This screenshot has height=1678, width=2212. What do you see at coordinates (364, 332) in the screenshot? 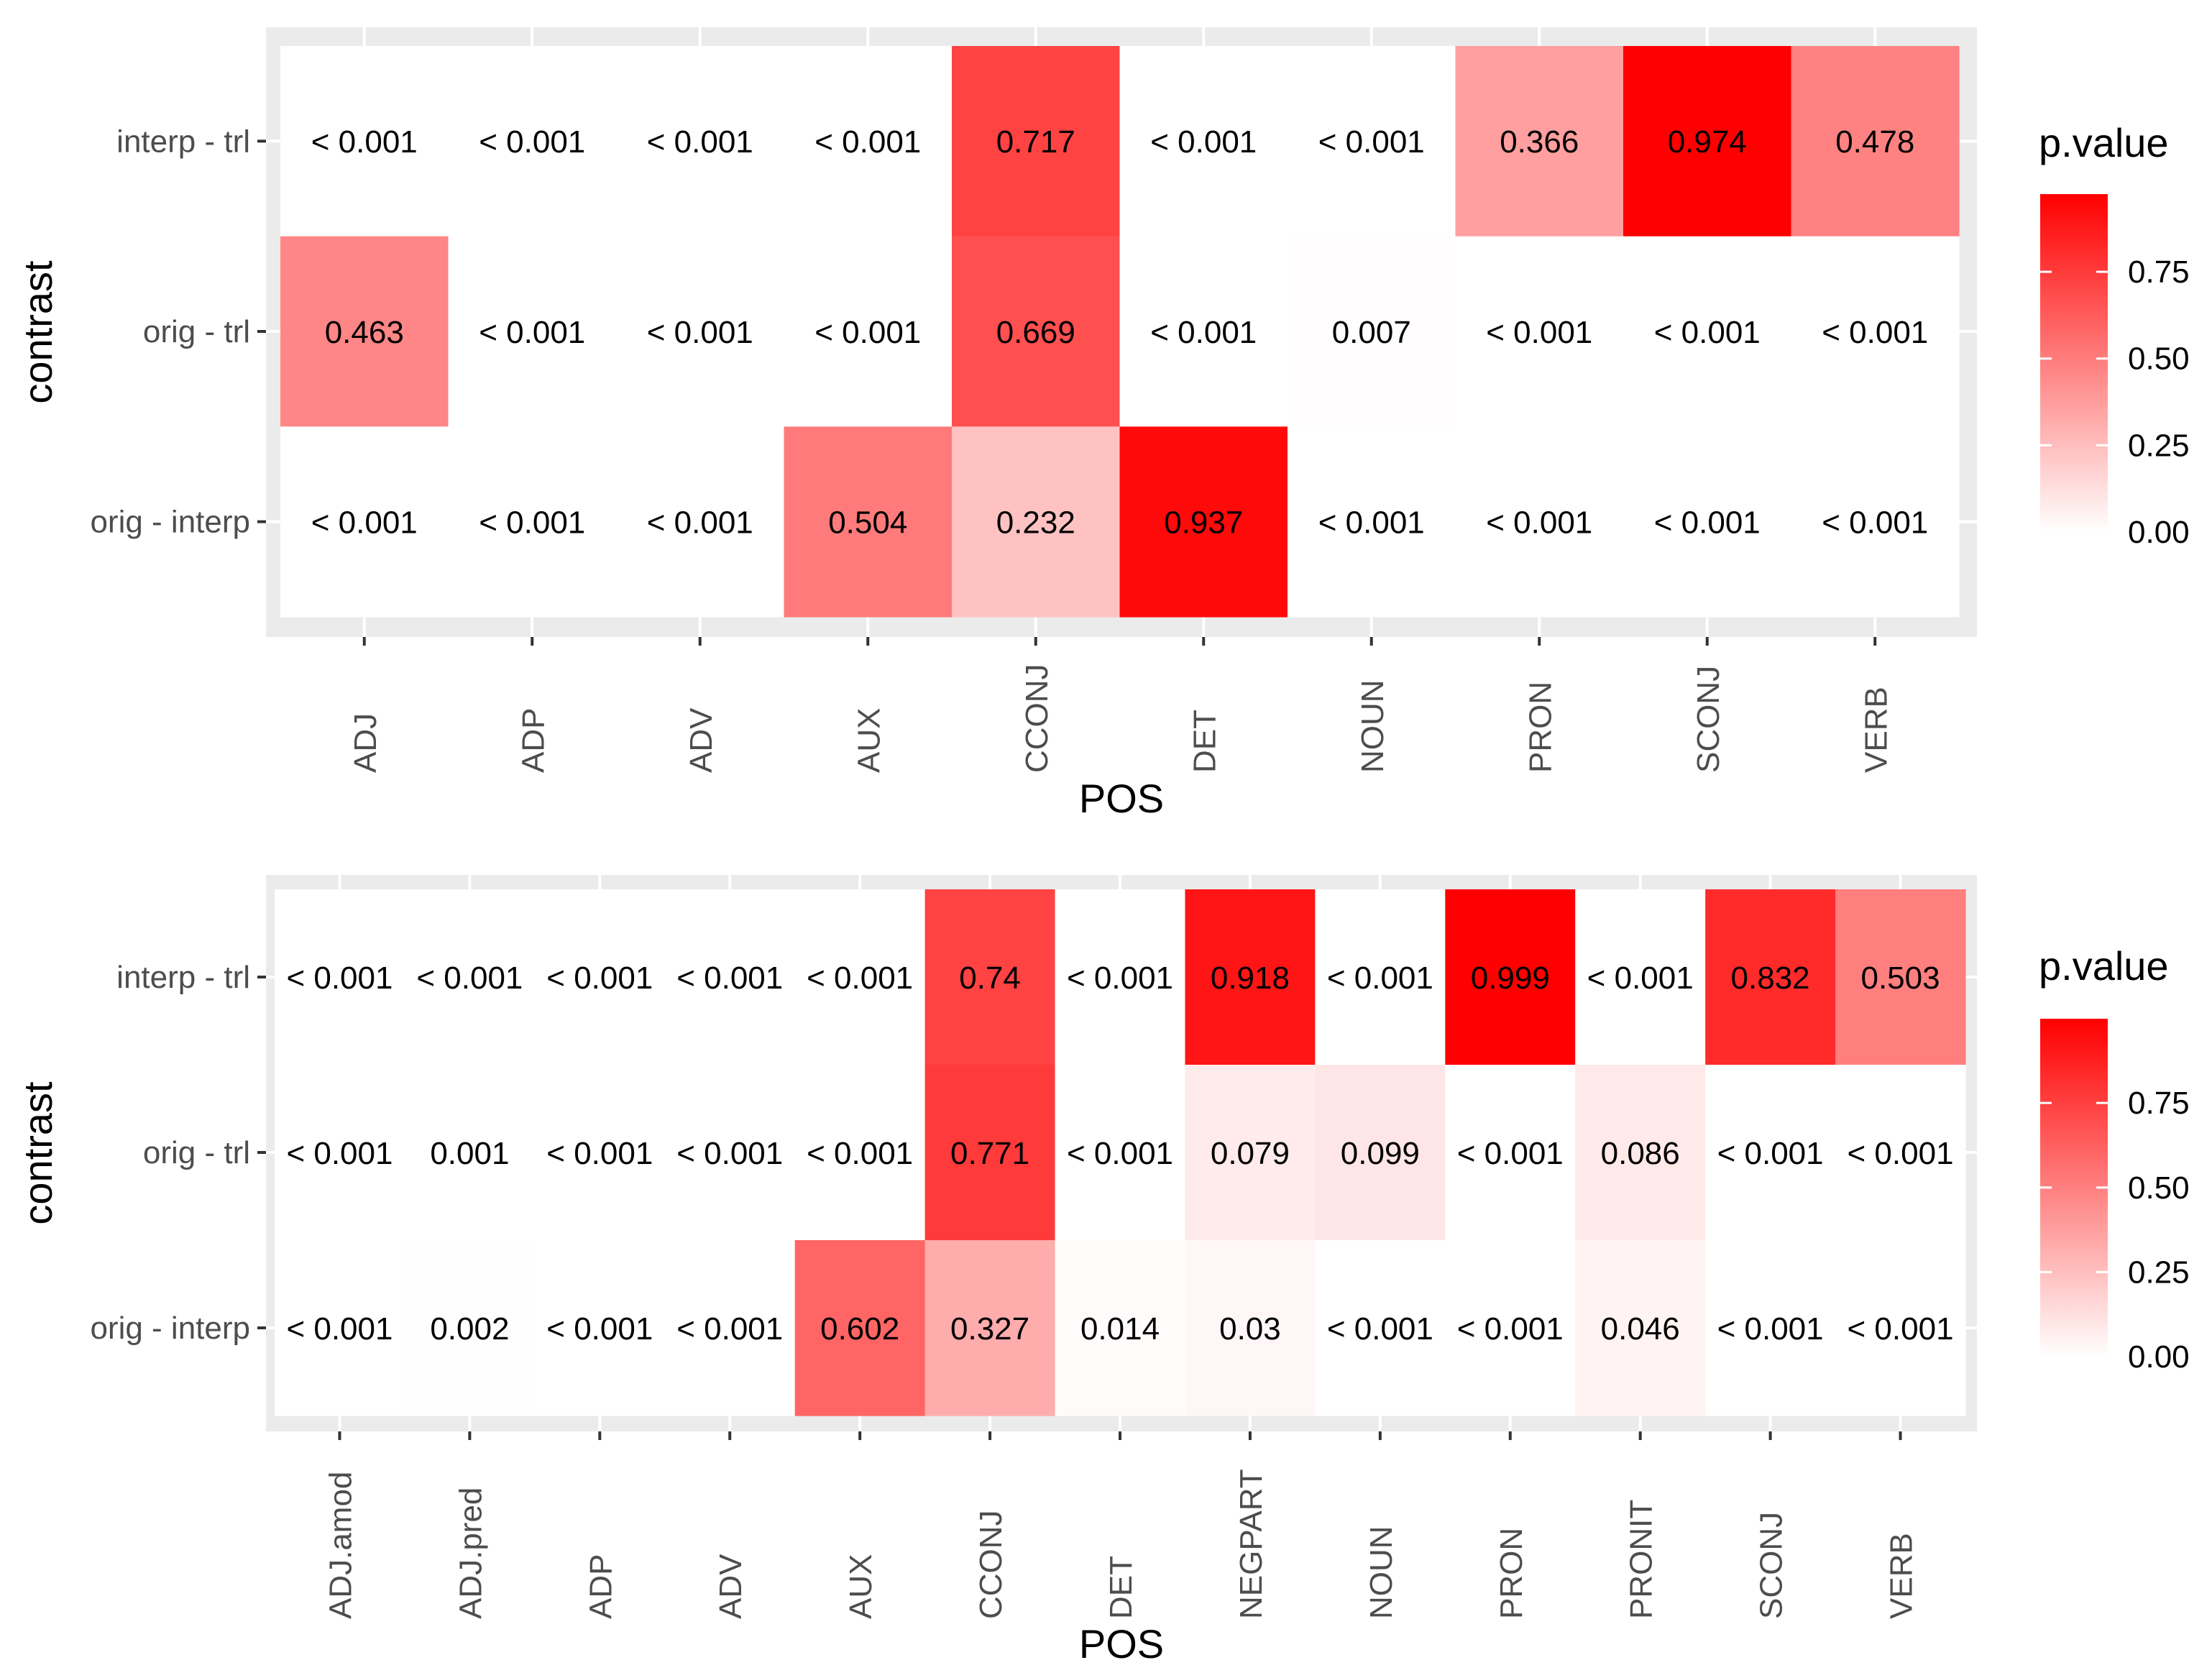
I see `cell-value-label: 0.463` at bounding box center [364, 332].